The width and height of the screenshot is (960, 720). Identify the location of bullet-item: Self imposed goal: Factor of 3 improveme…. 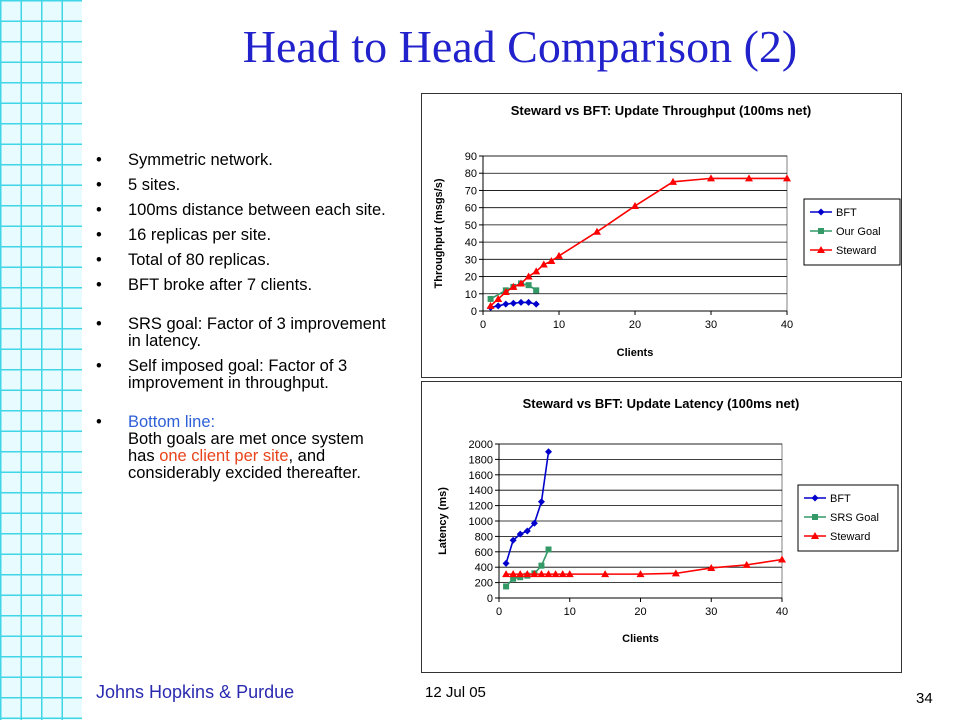
(241, 375).